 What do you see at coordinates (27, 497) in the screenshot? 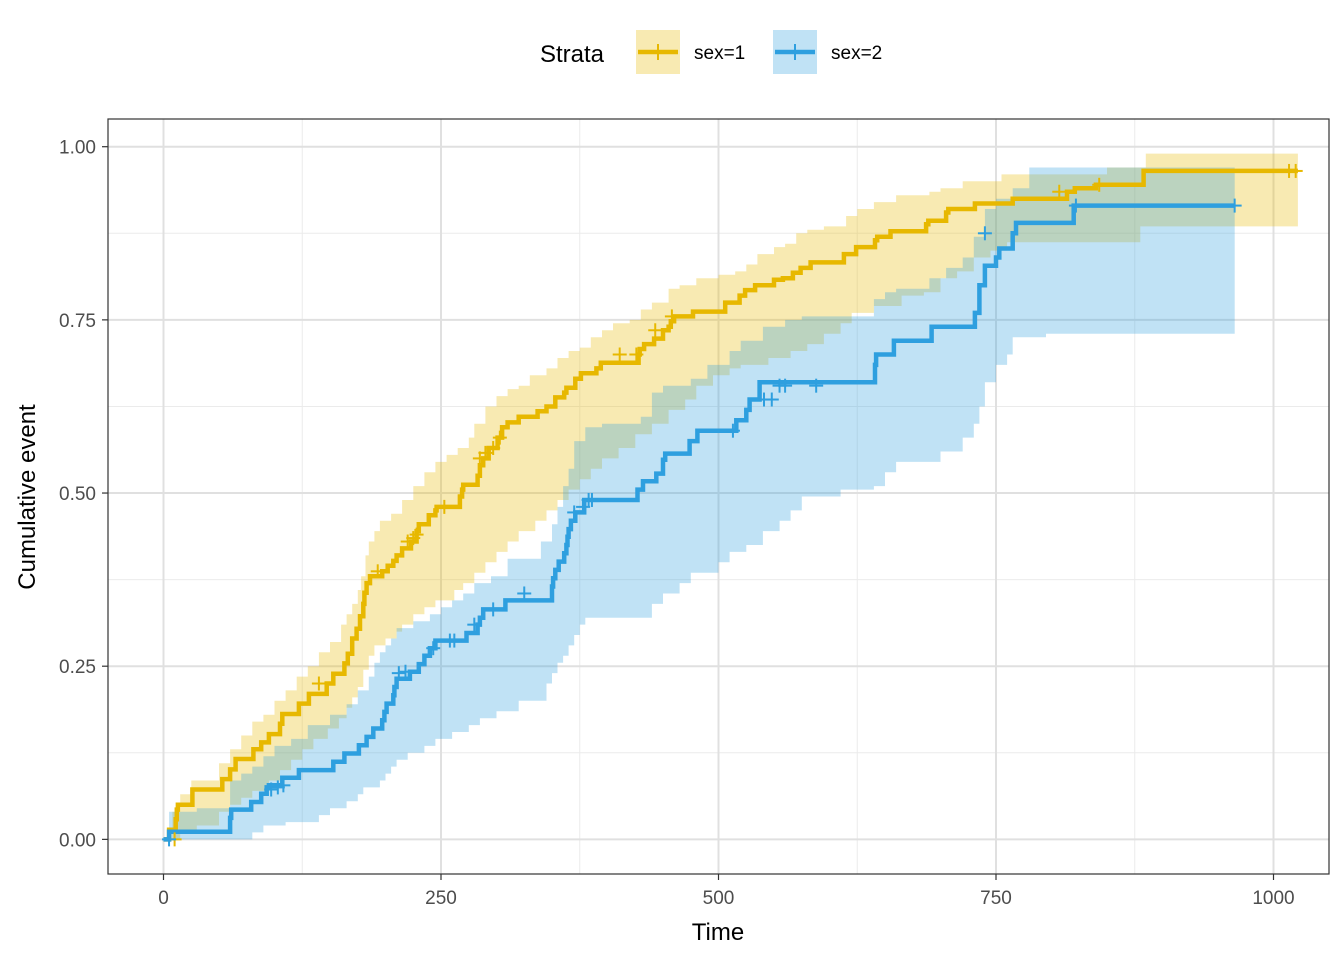
I see `y-axis-label: Cumulative event` at bounding box center [27, 497].